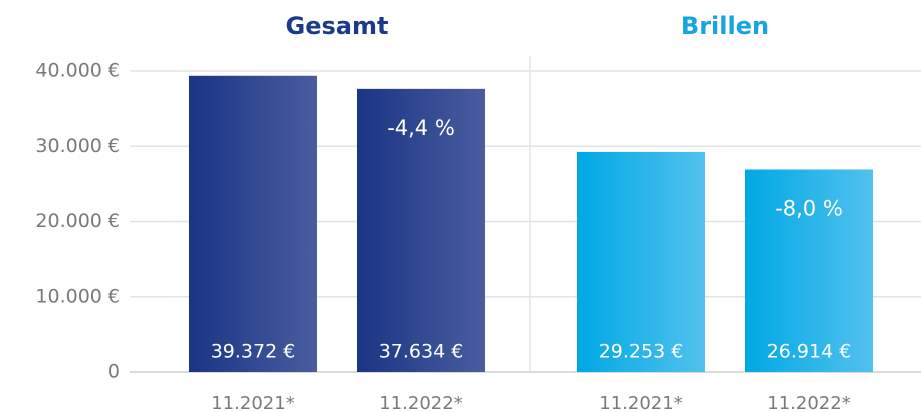 Image resolution: width=921 pixels, height=412 pixels. What do you see at coordinates (725, 26) in the screenshot?
I see `panel-title: Brillen` at bounding box center [725, 26].